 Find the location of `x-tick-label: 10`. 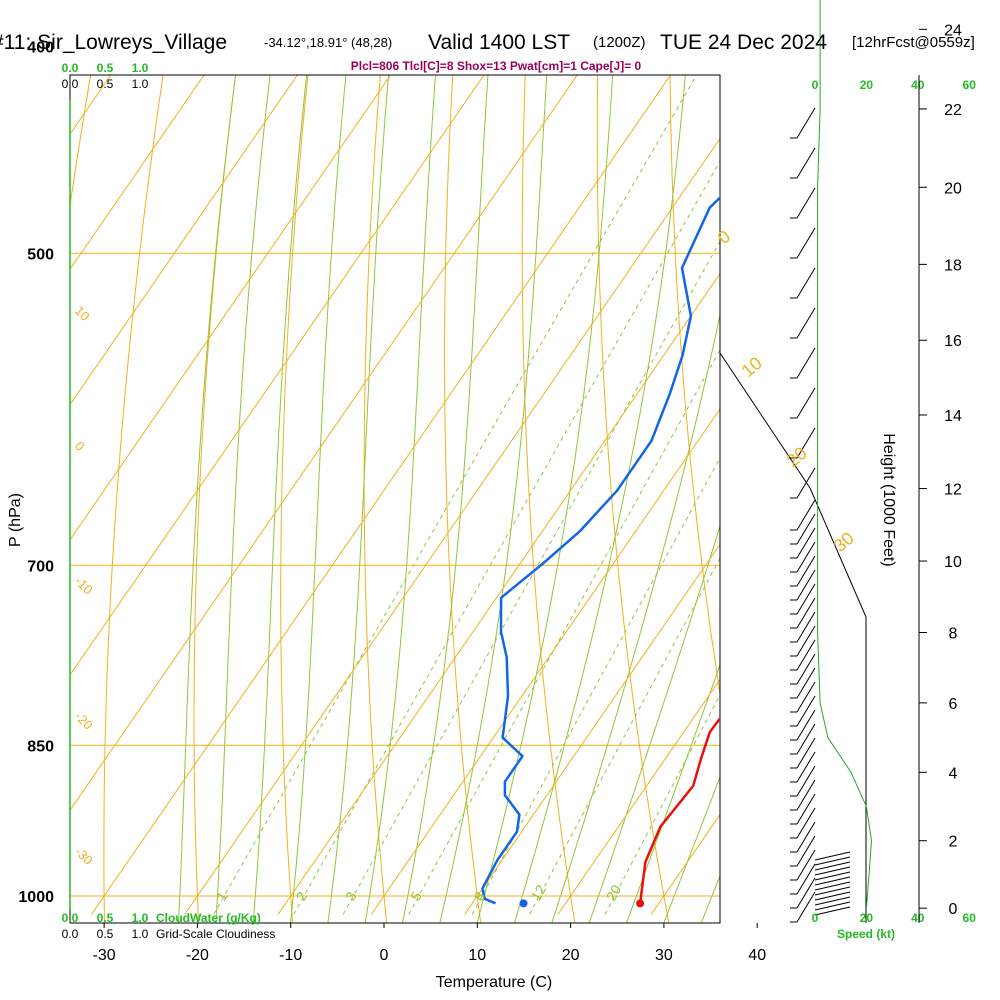

x-tick-label: 10 is located at coordinates (477, 955).